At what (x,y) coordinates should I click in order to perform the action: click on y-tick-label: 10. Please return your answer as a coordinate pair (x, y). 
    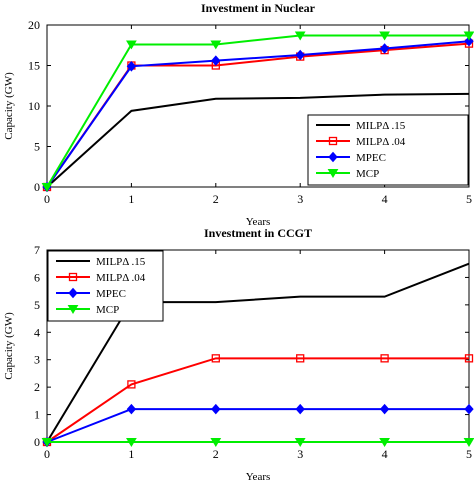
    Looking at the image, I should click on (34, 106).